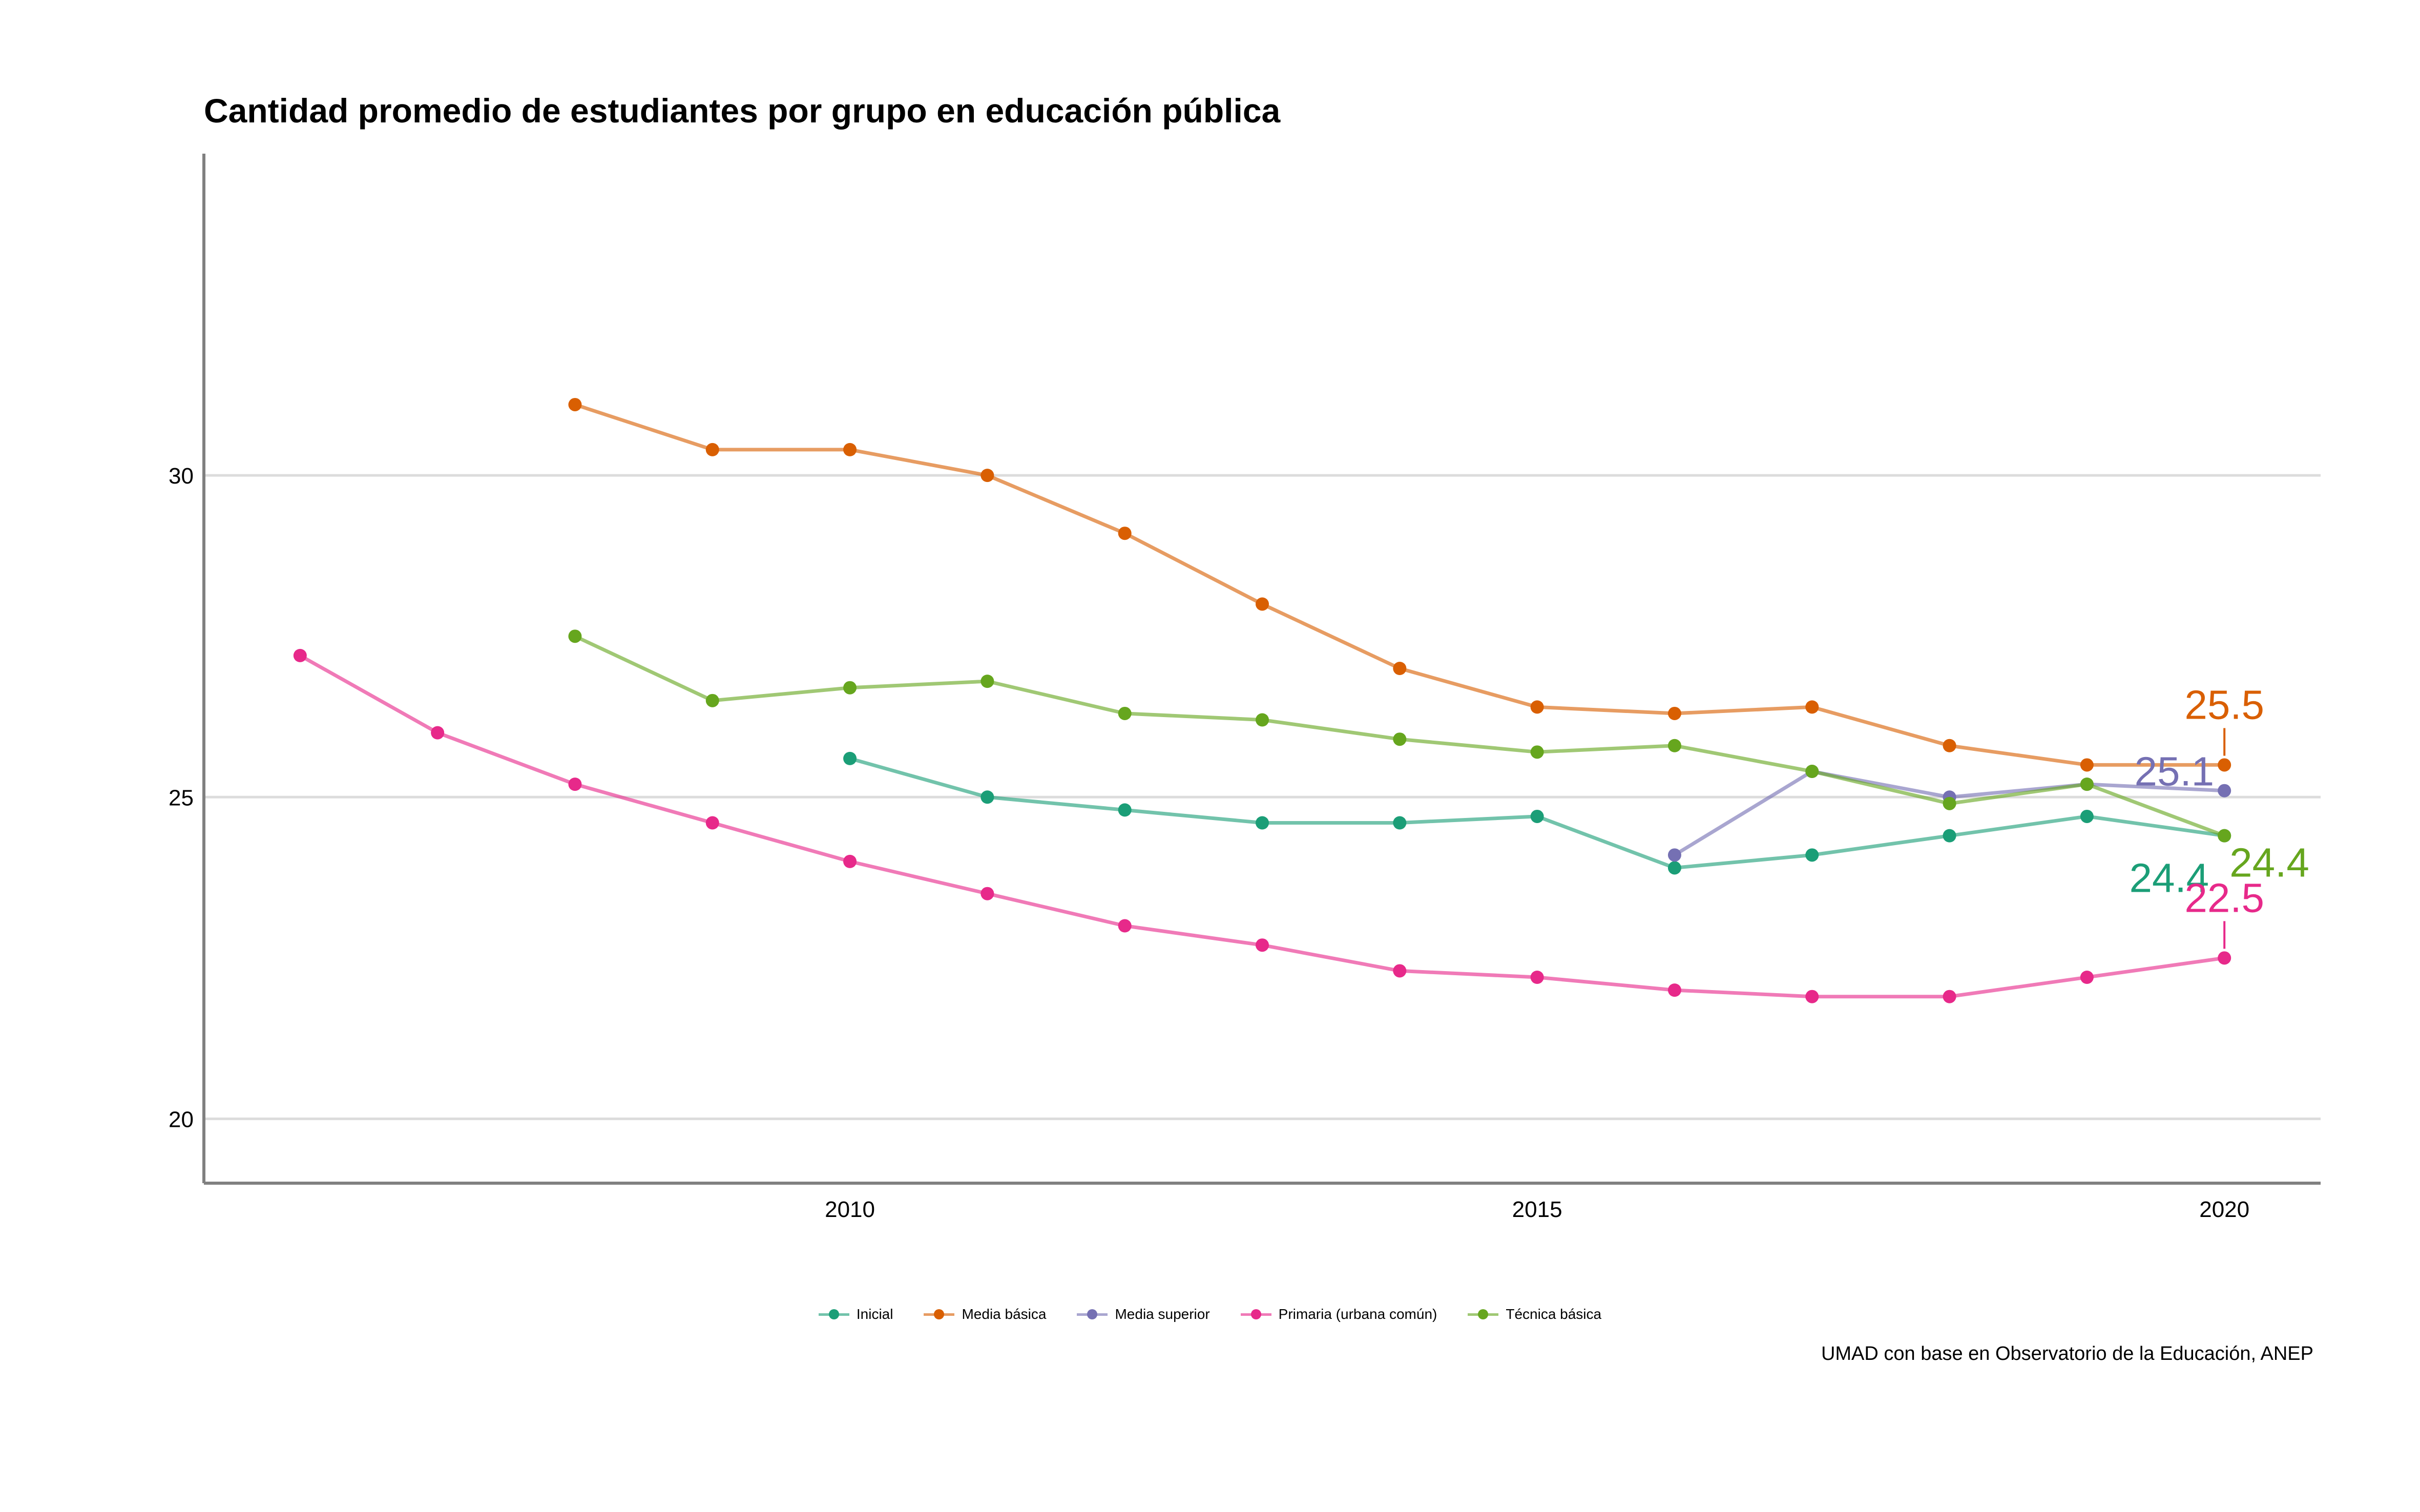  I want to click on legend-label: Primaria (urbana común), so click(1357, 1314).